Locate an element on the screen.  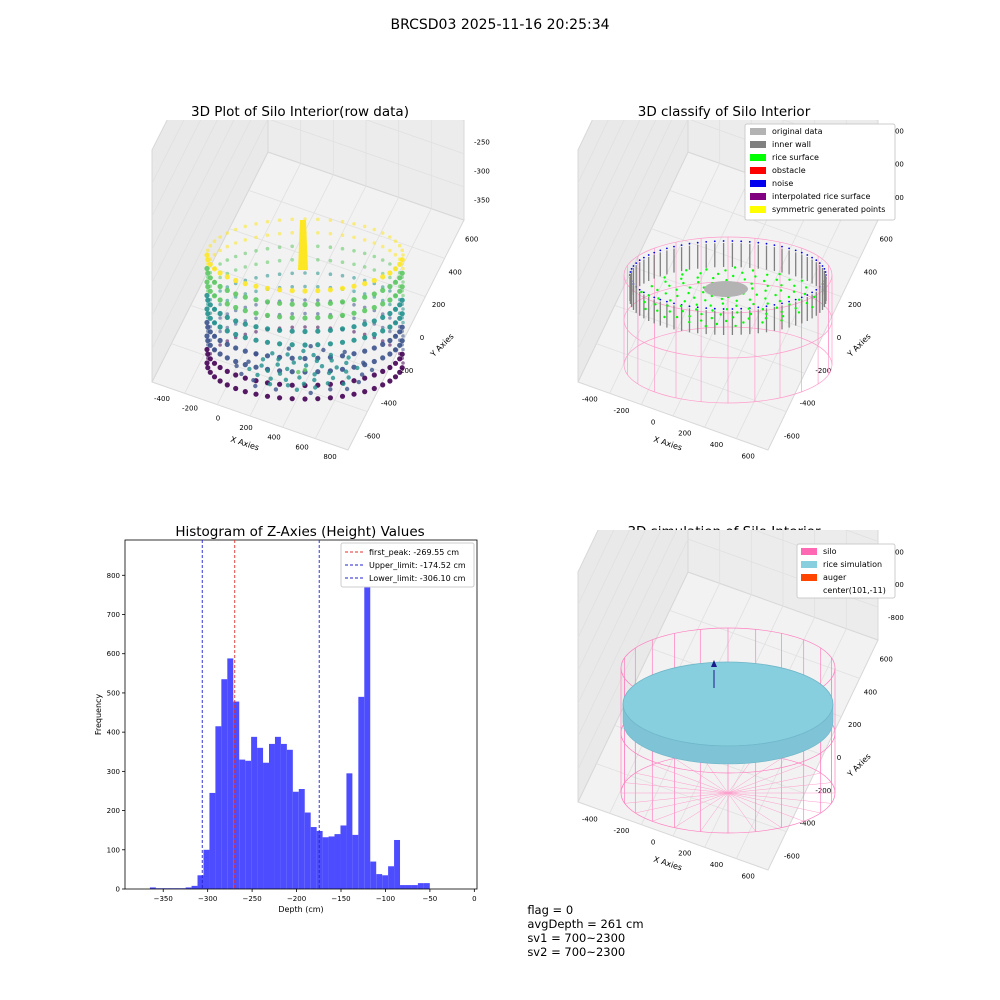
y-tick-label: 0 is located at coordinates (839, 758).